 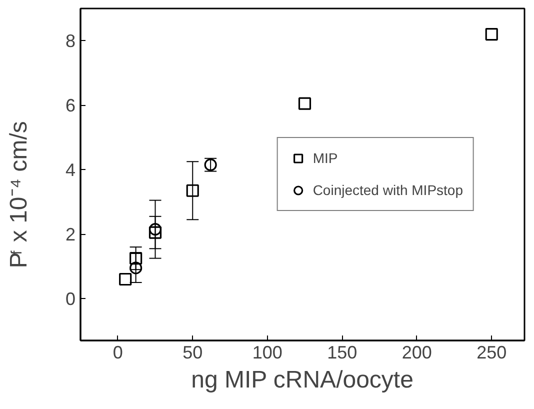 What do you see at coordinates (70, 41) in the screenshot?
I see `y-tick-label: 8` at bounding box center [70, 41].